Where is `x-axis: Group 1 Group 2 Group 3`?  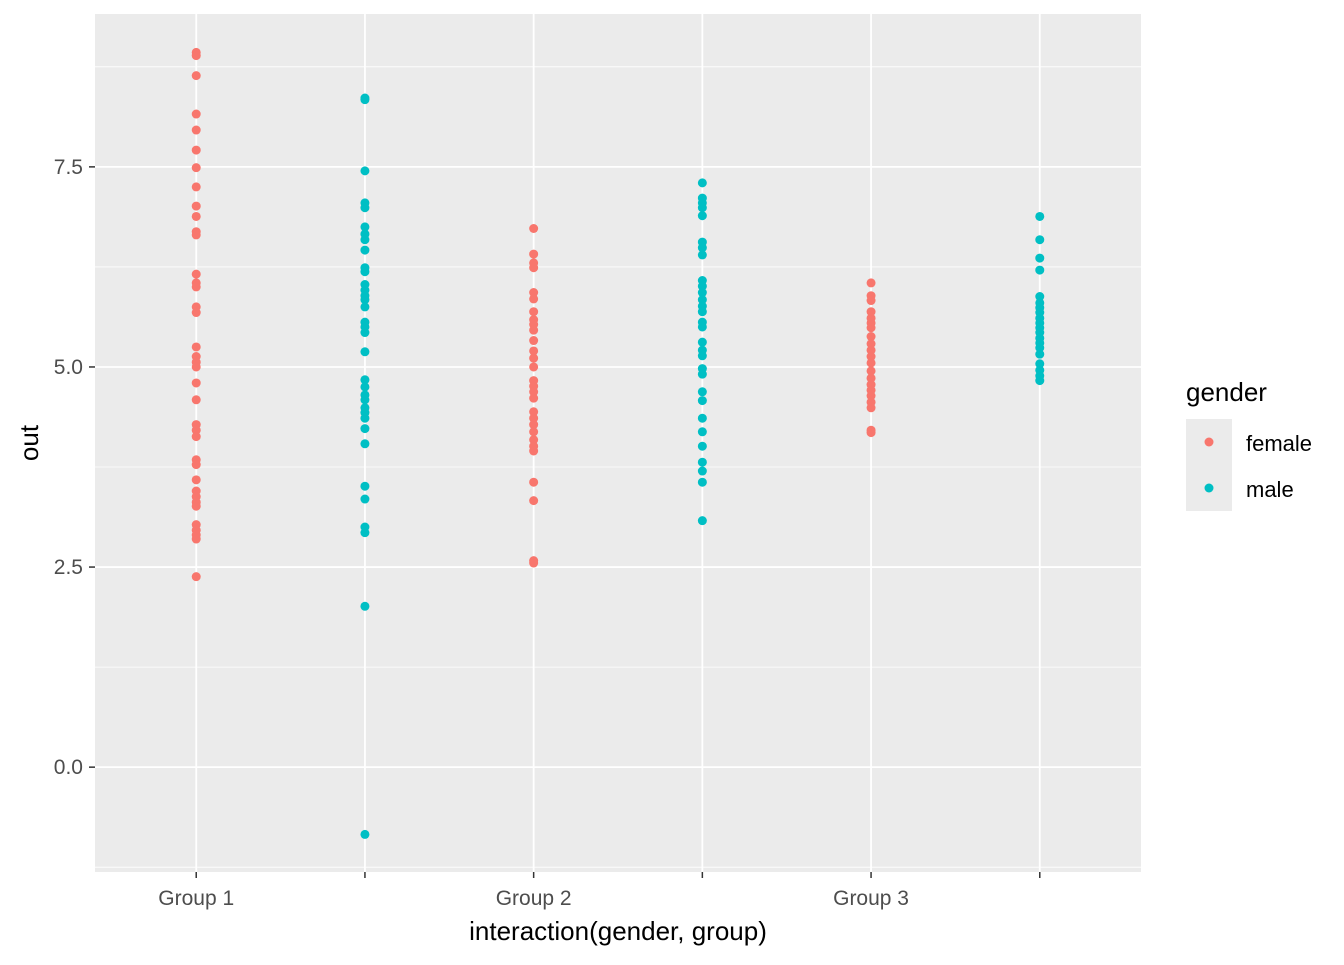
x-axis: Group 1 Group 2 Group 3 is located at coordinates (599, 891).